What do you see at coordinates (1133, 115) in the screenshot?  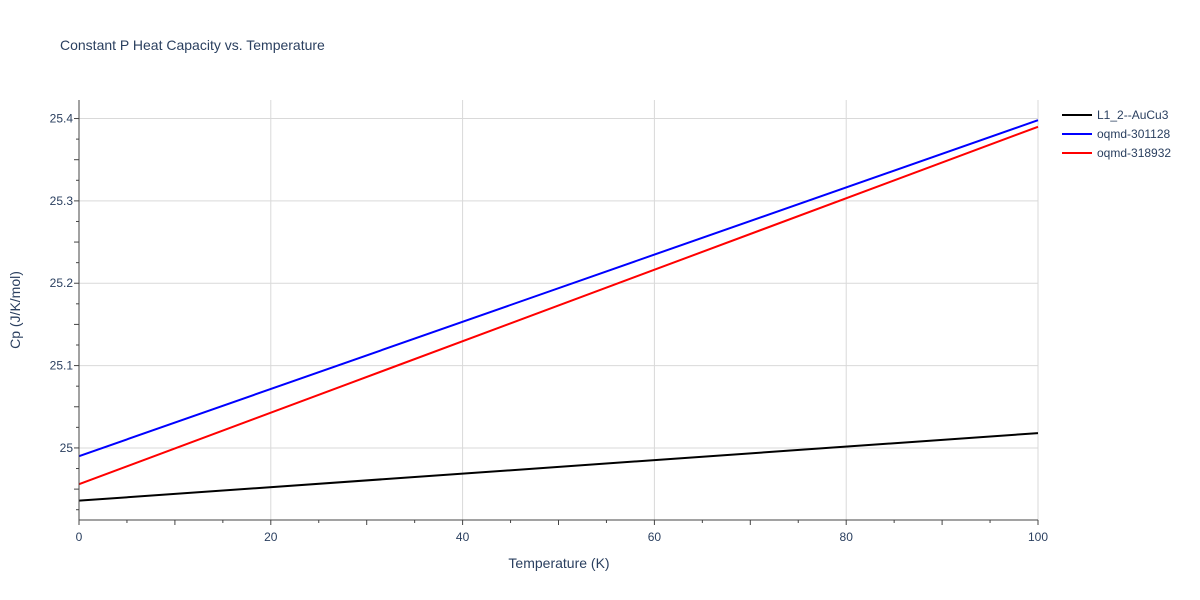 I see `legend-label: L1_2--AuCu3` at bounding box center [1133, 115].